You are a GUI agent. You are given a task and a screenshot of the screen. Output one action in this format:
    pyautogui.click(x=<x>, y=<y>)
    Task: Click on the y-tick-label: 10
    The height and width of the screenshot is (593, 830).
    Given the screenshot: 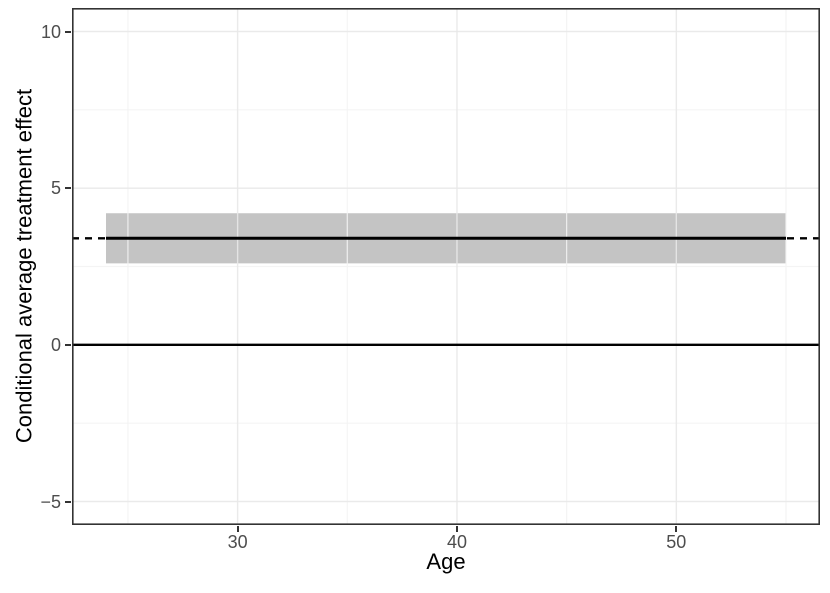 What is the action you would take?
    pyautogui.click(x=50, y=31)
    